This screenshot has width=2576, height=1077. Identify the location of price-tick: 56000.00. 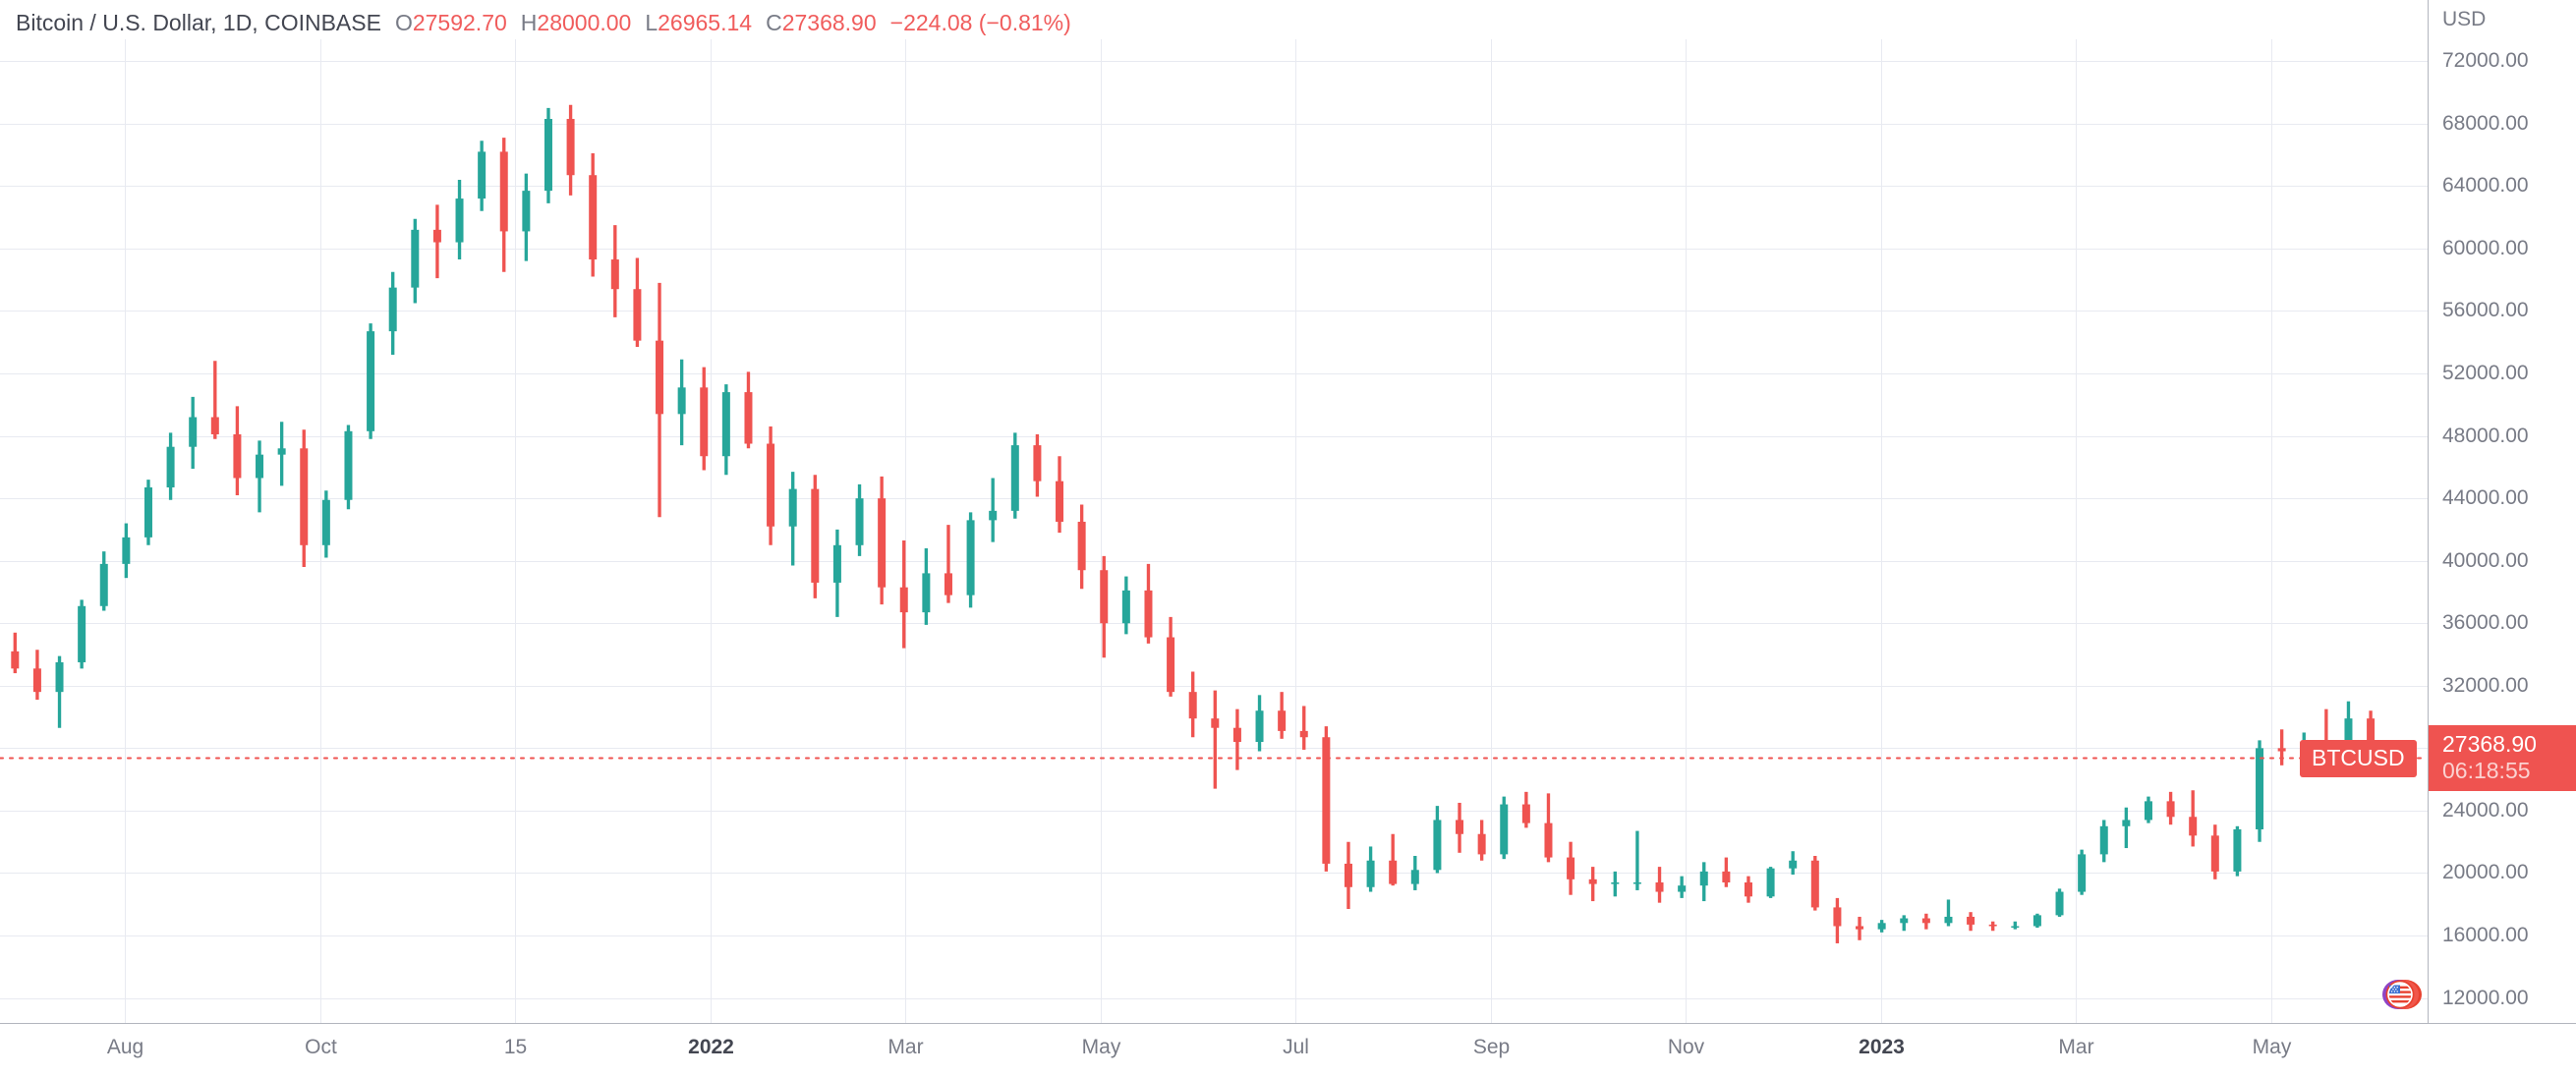
(2486, 310).